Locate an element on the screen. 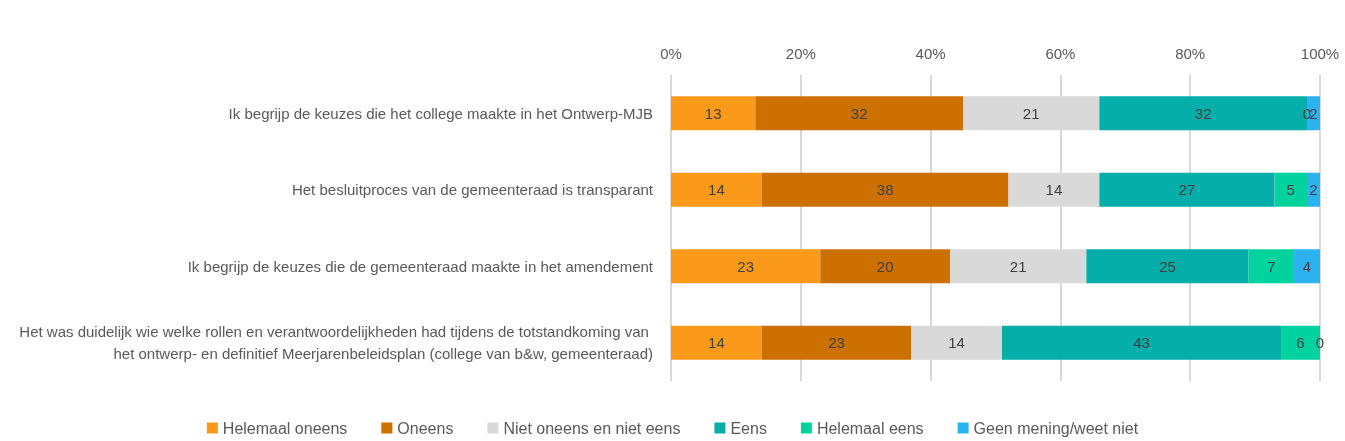  legend-label: Geen mening/weet niet is located at coordinates (1056, 428).